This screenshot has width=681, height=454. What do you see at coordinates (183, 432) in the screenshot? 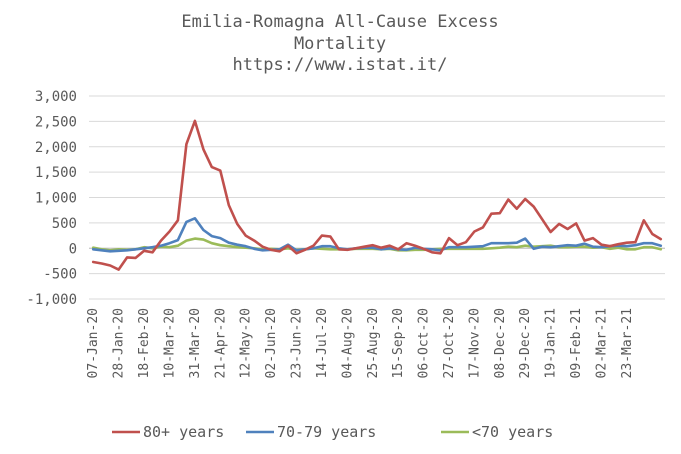
I see `legend-label: 80+ years` at bounding box center [183, 432].